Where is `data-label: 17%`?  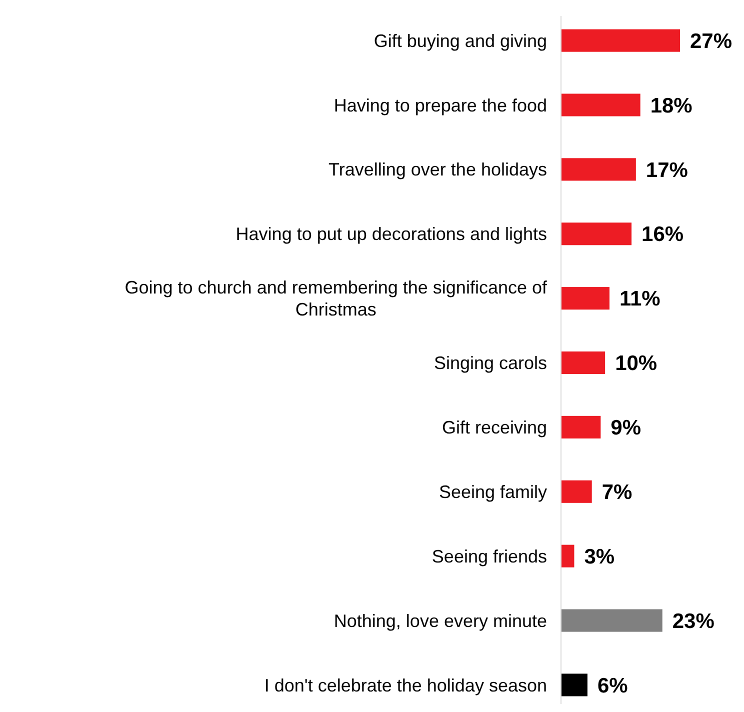
data-label: 17% is located at coordinates (667, 170).